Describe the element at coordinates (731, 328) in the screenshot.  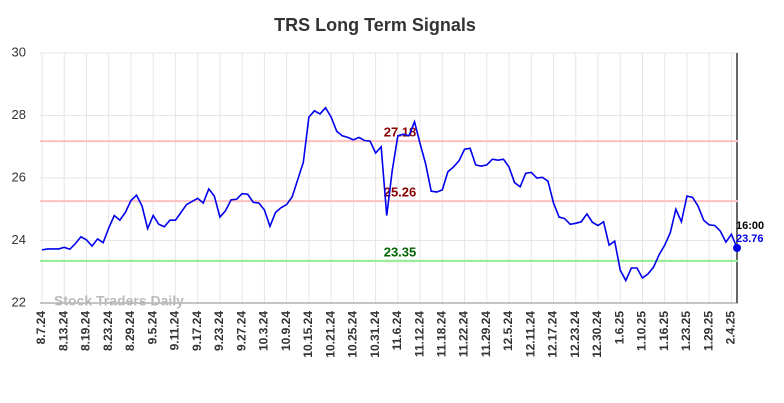
I see `x-tick-label: 2.4.25` at that location.